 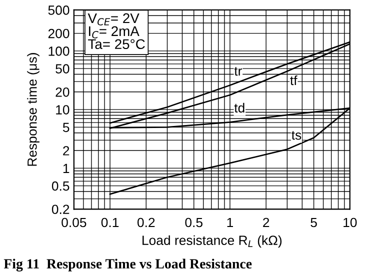 I want to click on y-axis-title: Response time (μs), so click(x=33, y=109).